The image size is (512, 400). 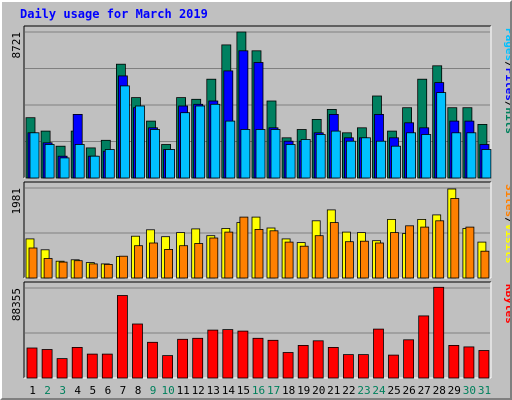 What do you see at coordinates (408, 390) in the screenshot?
I see `x-tick-label-day-26: 26` at bounding box center [408, 390].